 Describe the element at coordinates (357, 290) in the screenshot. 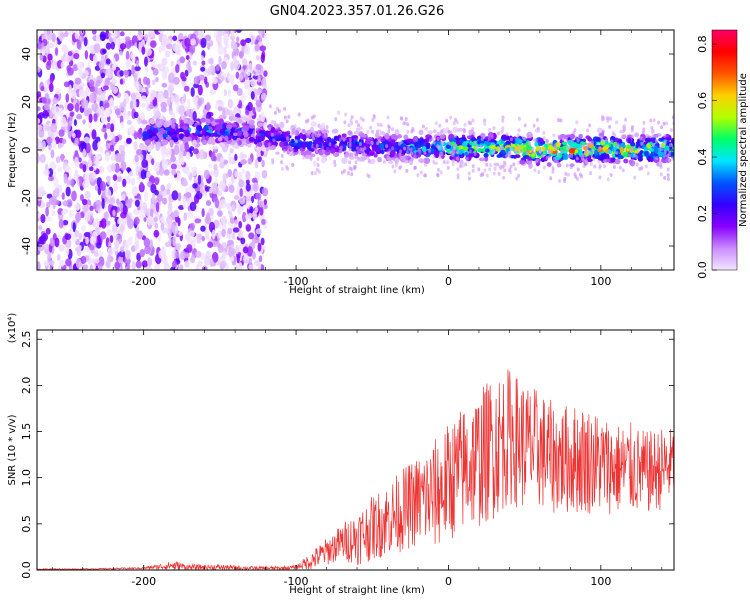

I see `spectrogram-x-label: Height of straight line (km)` at that location.